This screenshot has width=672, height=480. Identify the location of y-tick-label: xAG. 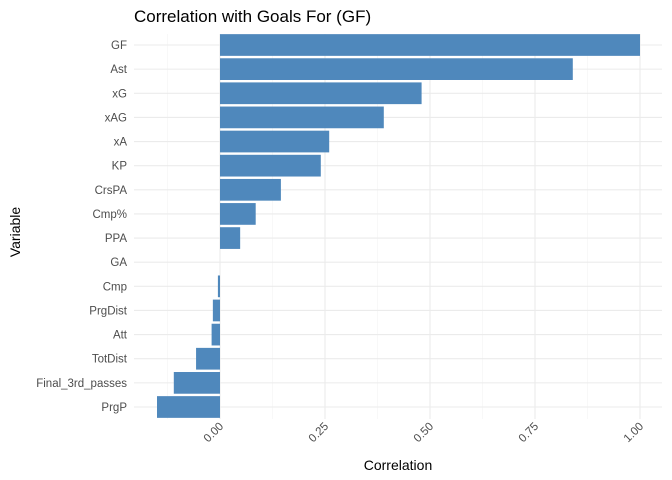
(116, 118).